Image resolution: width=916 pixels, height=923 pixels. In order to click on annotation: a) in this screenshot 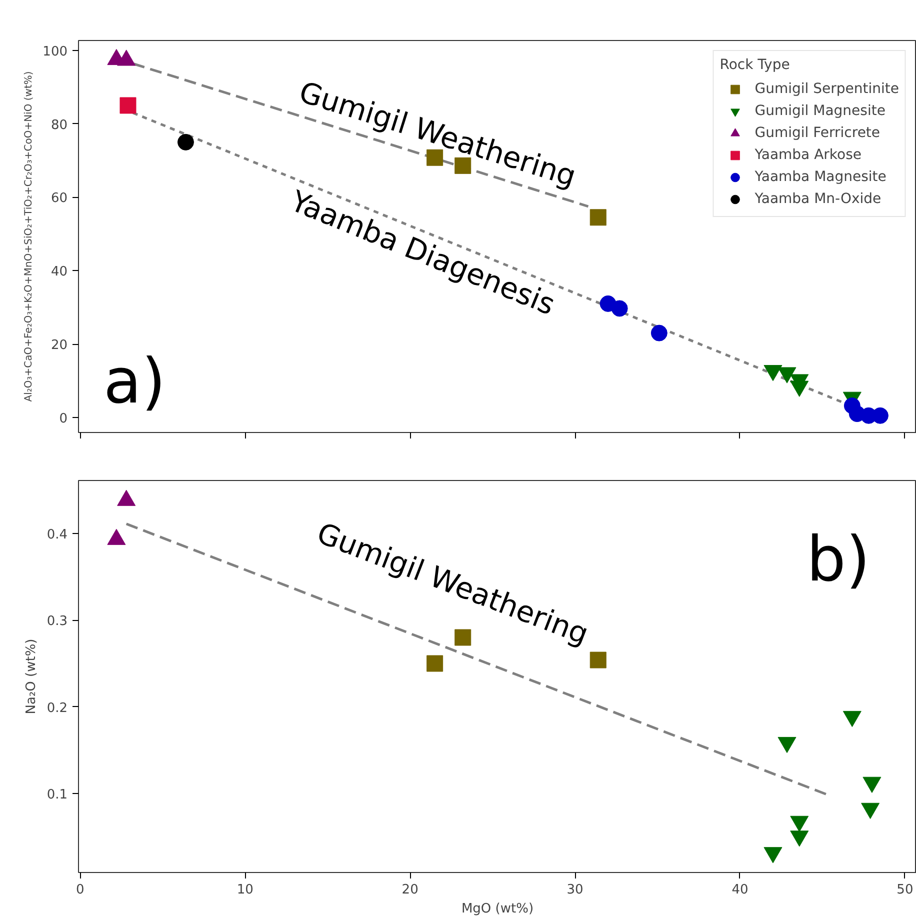, I will do `click(135, 381)`.